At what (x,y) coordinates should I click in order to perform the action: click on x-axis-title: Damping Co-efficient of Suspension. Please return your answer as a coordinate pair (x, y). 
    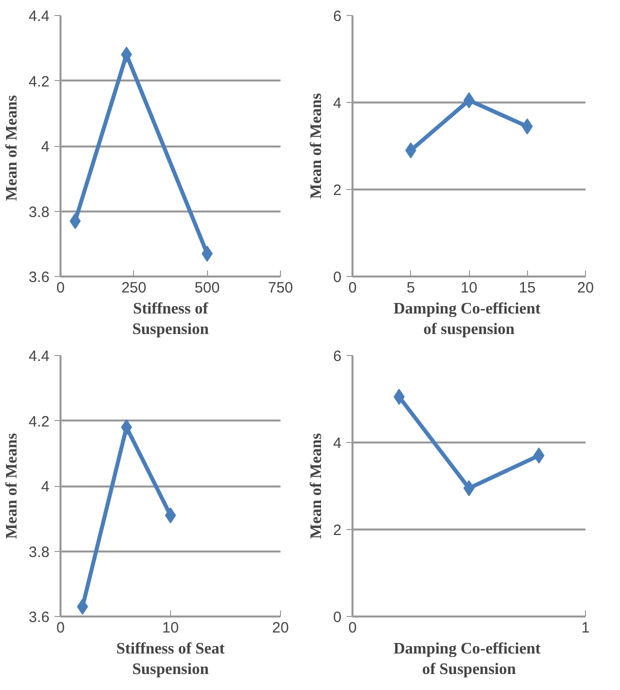
    Looking at the image, I should click on (467, 659).